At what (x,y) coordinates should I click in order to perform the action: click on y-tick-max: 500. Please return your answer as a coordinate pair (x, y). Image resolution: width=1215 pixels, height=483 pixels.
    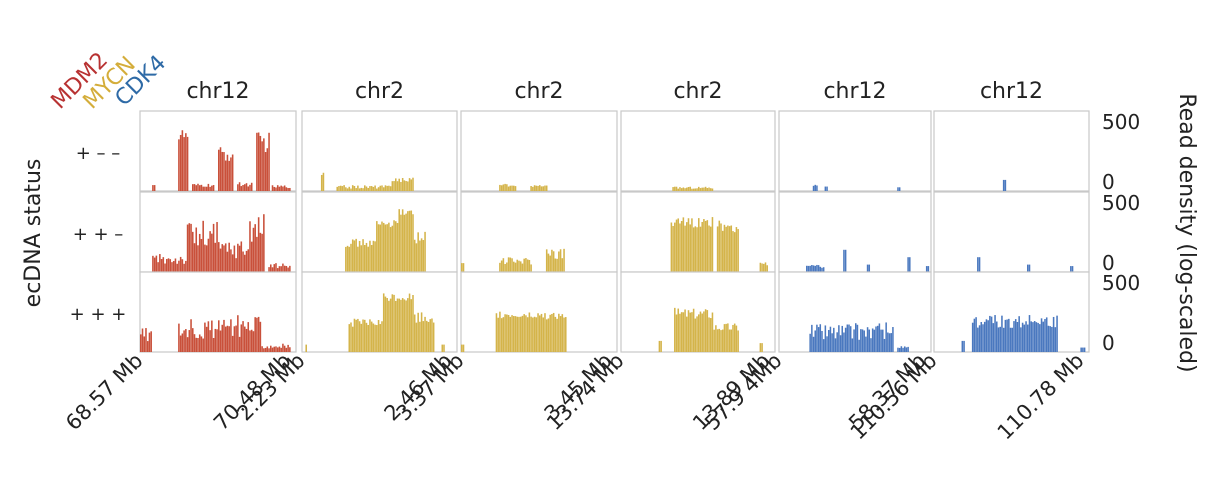
    Looking at the image, I should click on (1121, 203).